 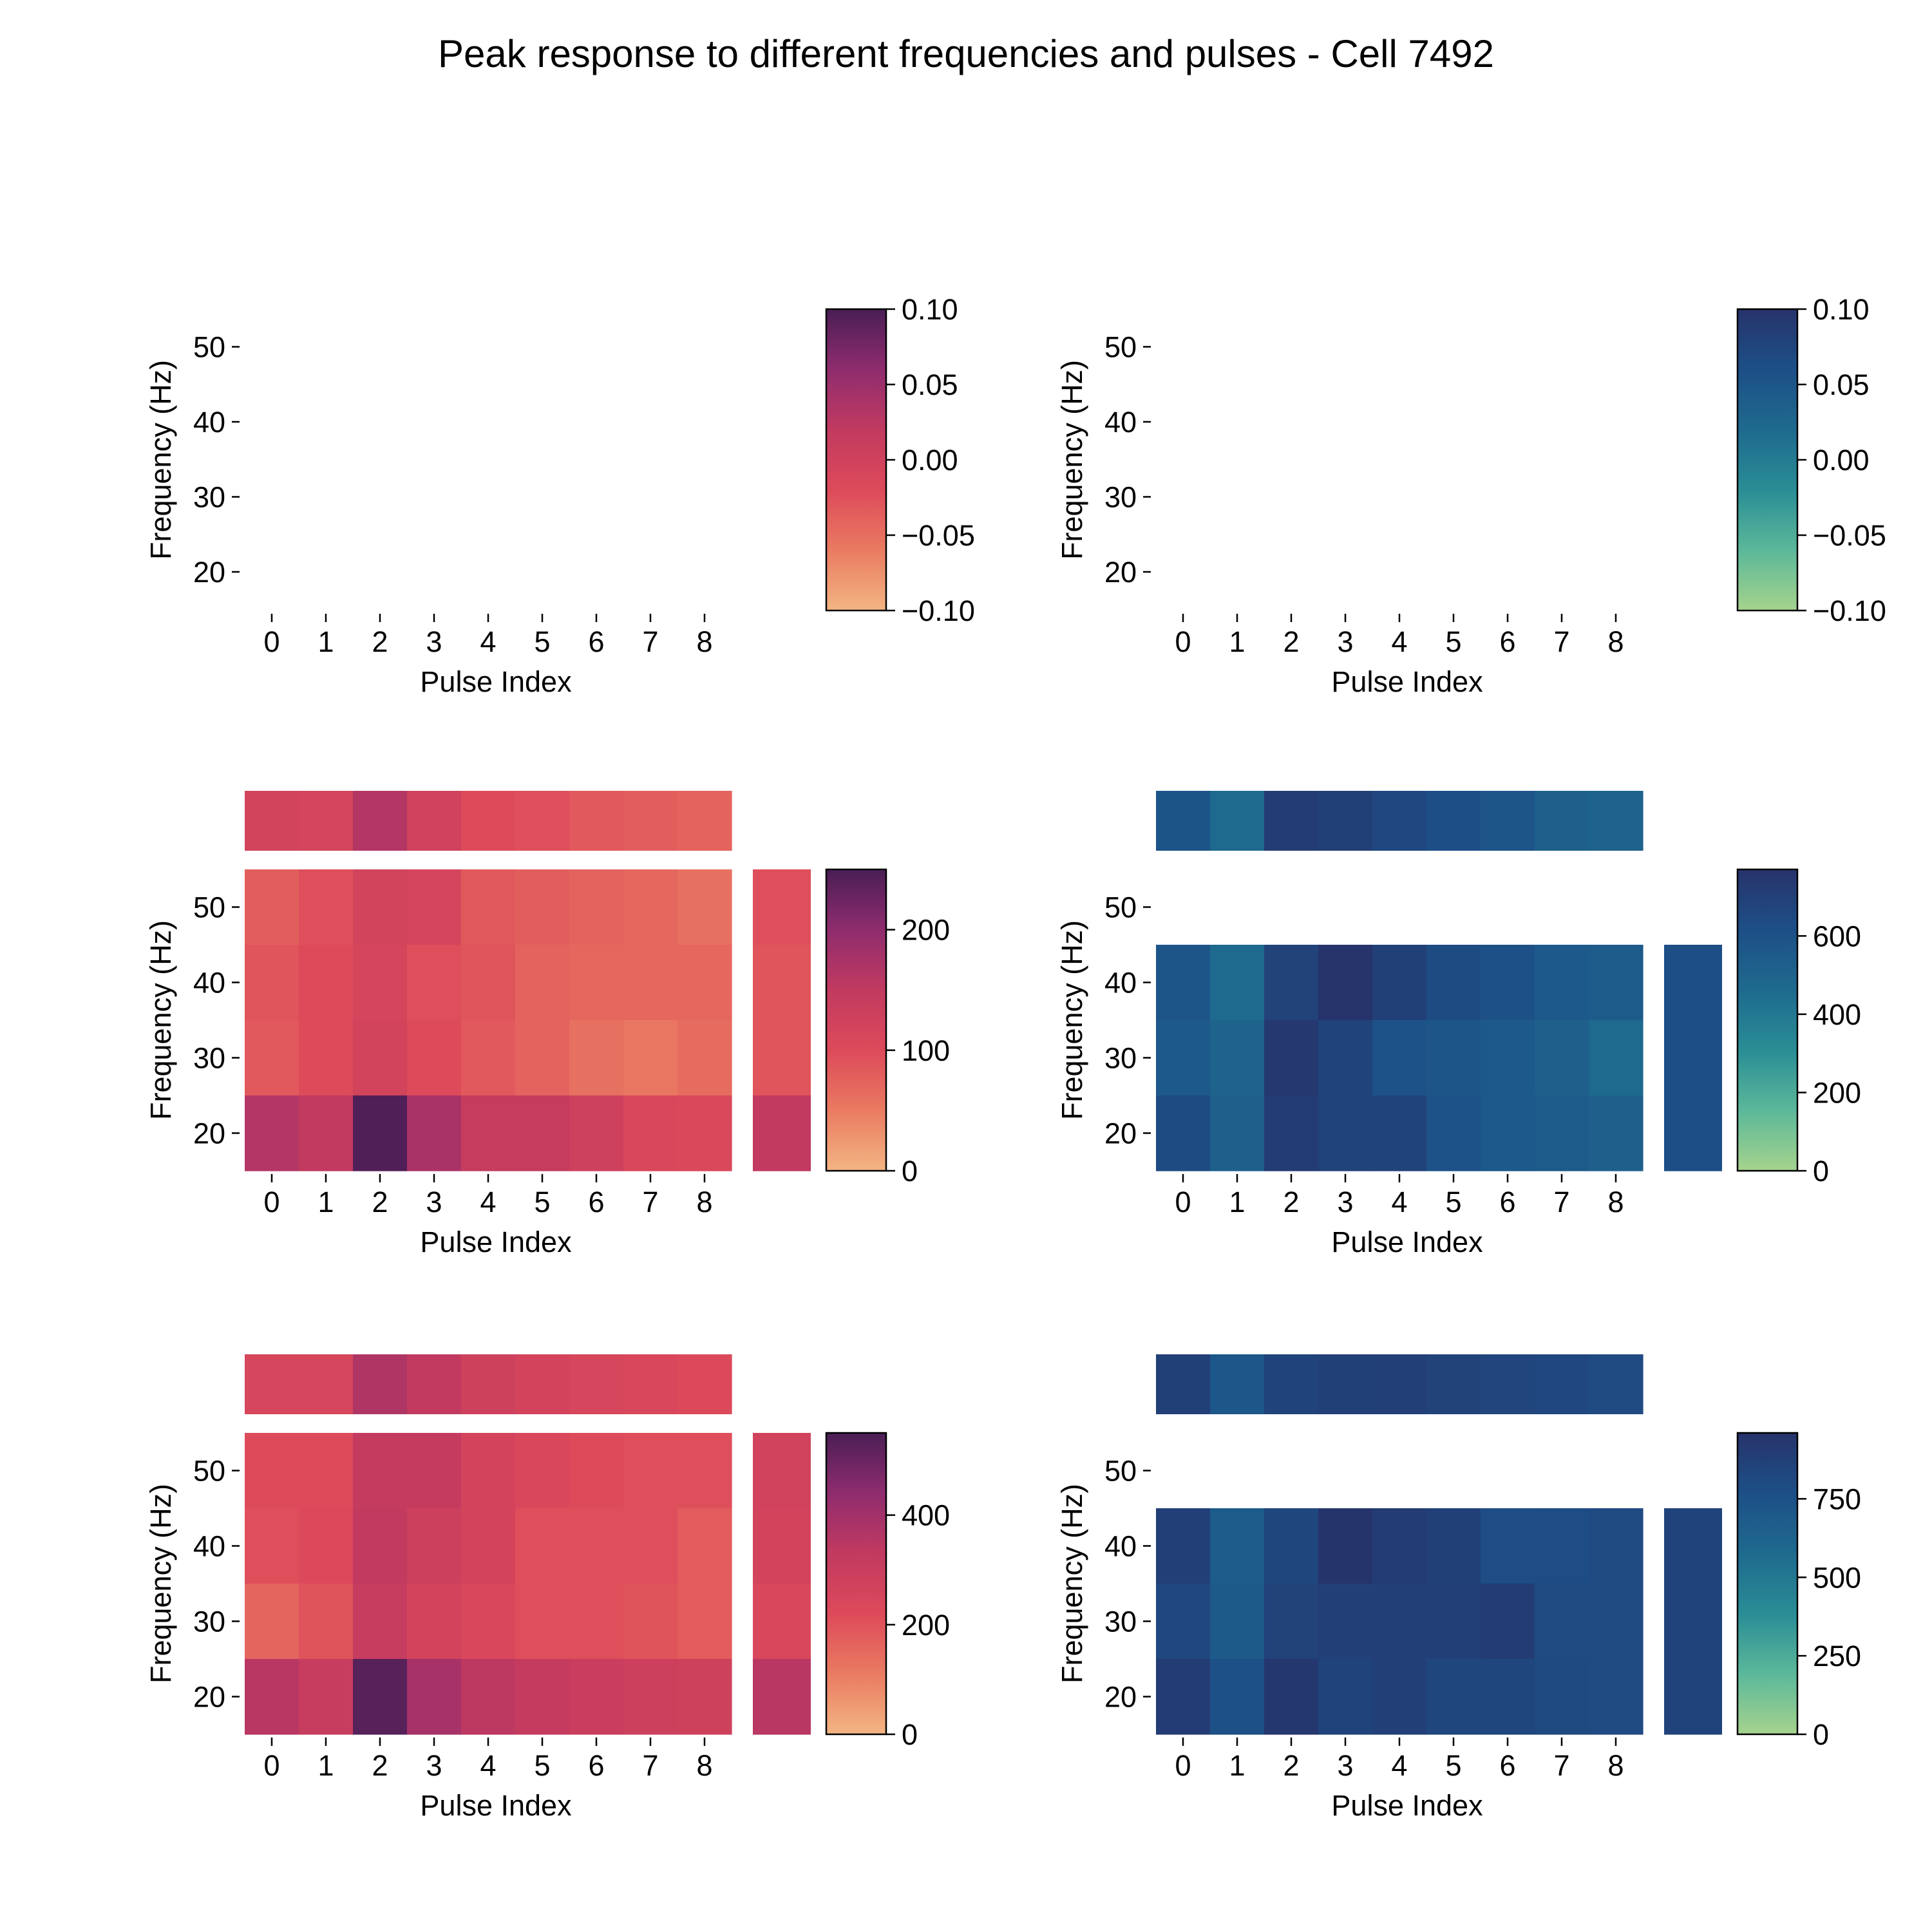 What do you see at coordinates (209, 983) in the screenshot?
I see `y-tick-label: 40` at bounding box center [209, 983].